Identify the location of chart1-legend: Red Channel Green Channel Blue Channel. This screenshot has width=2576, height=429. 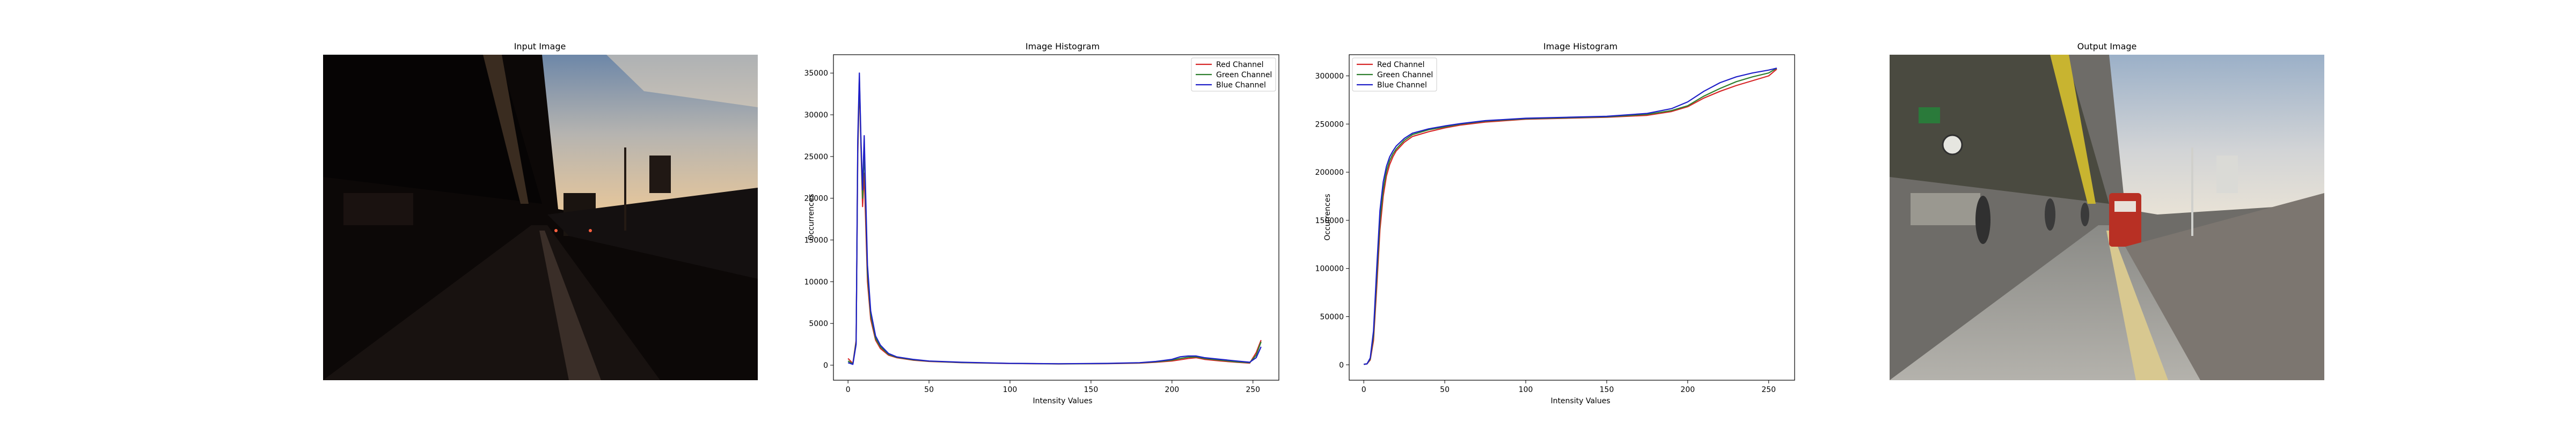
(1233, 74).